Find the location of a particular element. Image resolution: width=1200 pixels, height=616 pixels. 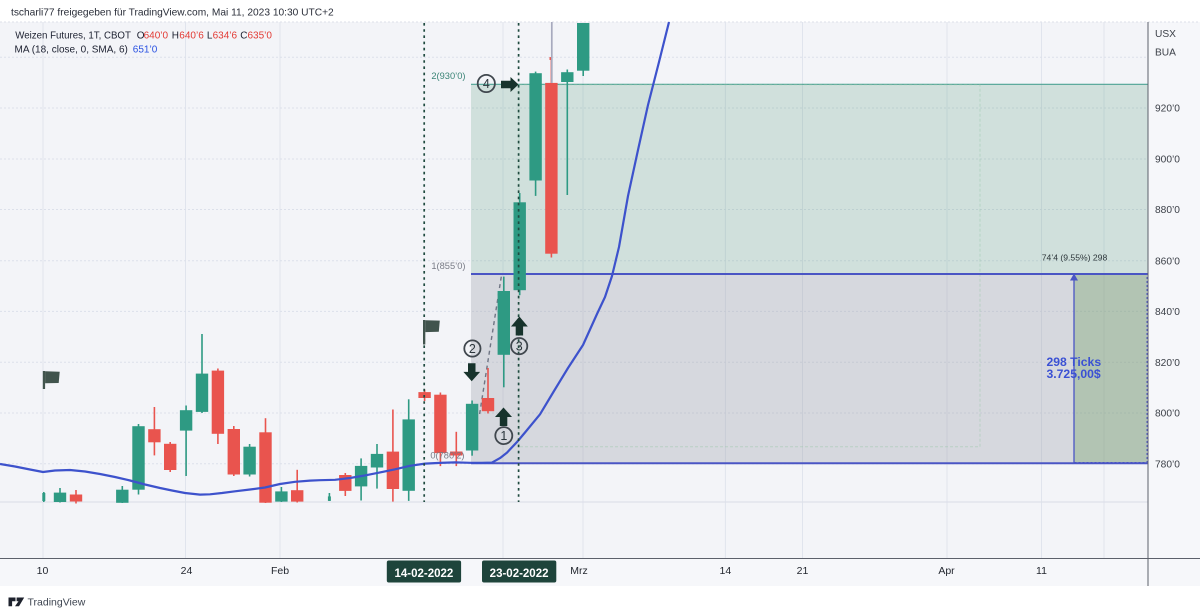

svg-text: 3.725,00$ is located at coordinates (1073, 374).